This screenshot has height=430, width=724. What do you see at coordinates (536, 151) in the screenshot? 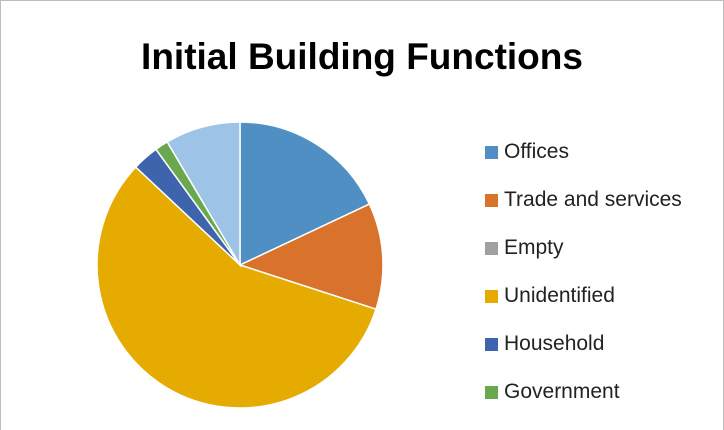
I see `legend-label: Offices` at bounding box center [536, 151].